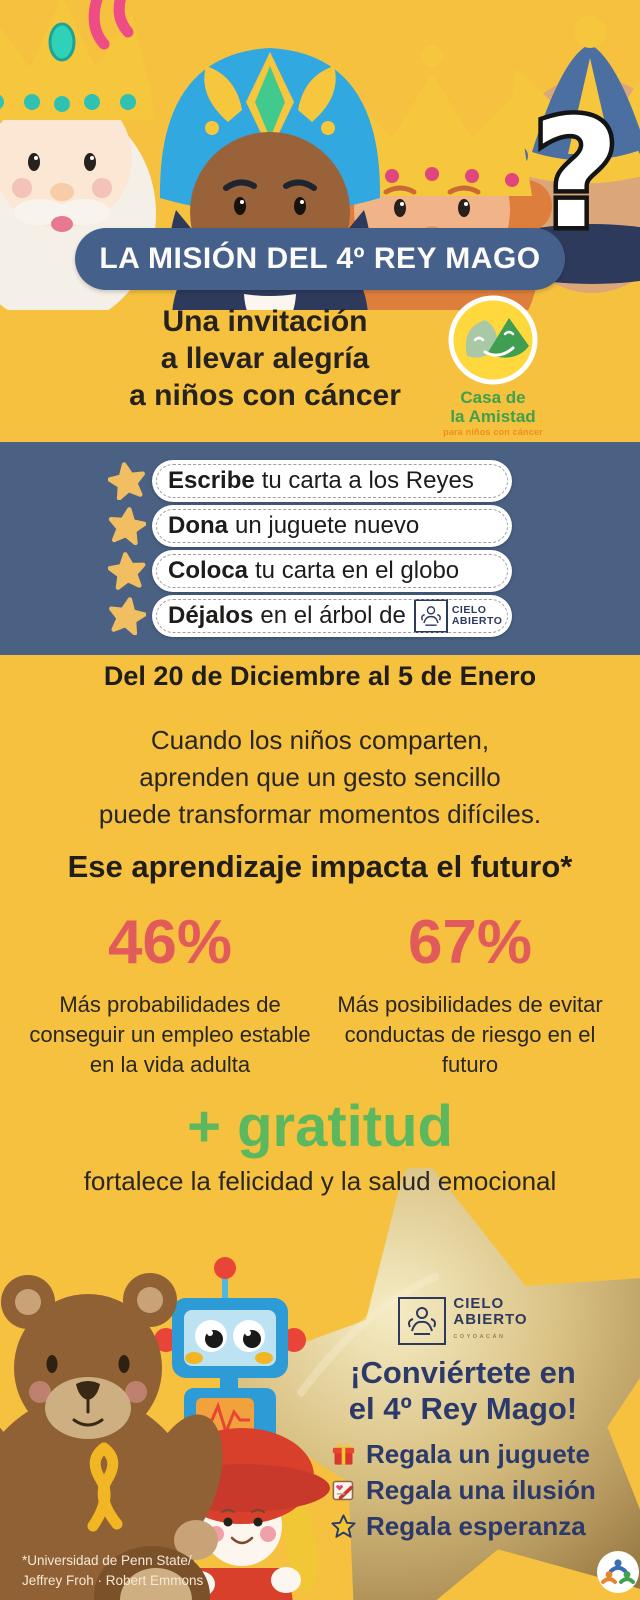 The height and width of the screenshot is (1600, 640). Describe the element at coordinates (343, 1454) in the screenshot. I see `gift-icon` at that location.